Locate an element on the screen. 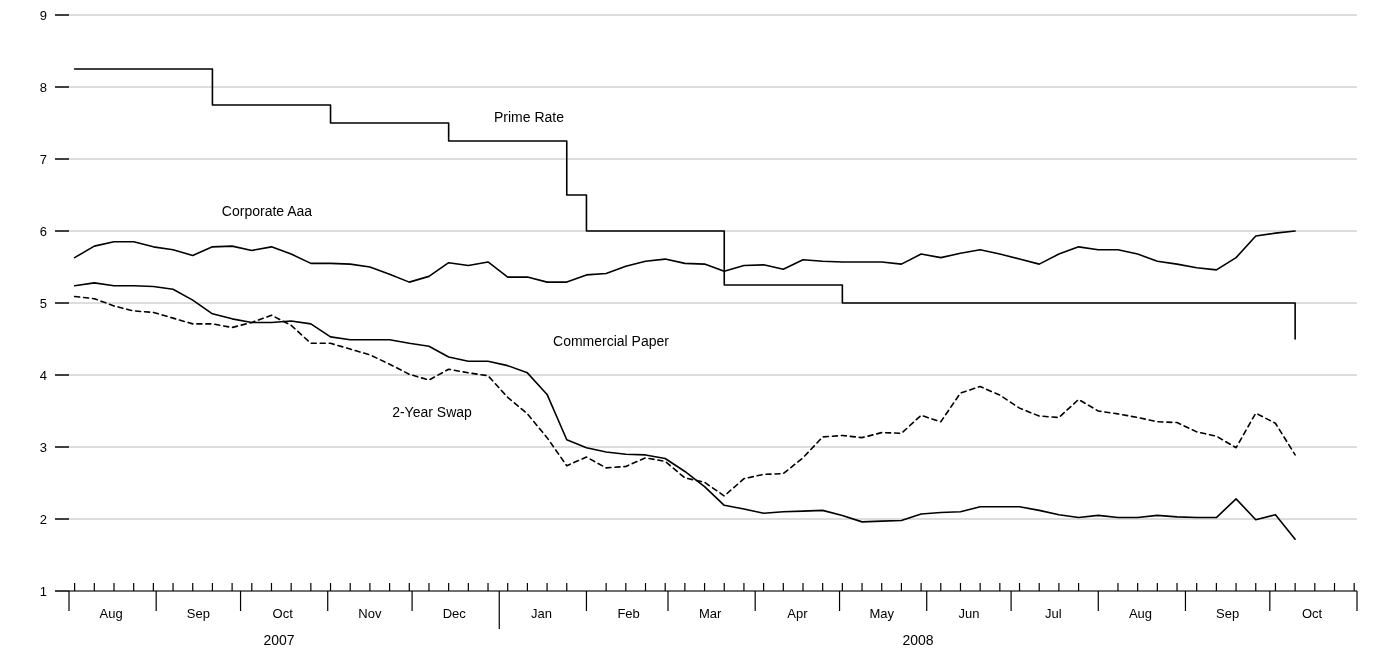 Image resolution: width=1378 pixels, height=658 pixels. annotation: Corporate Aaa is located at coordinates (267, 210).